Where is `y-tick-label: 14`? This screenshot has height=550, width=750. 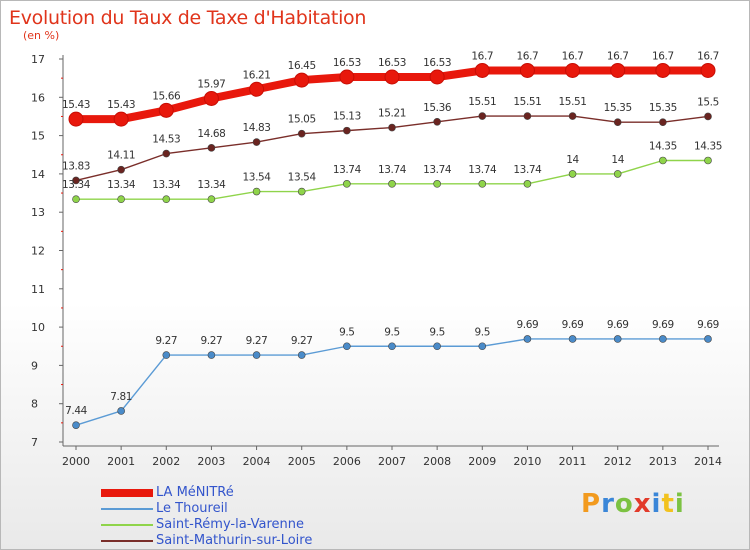 y-tick-label: 14 is located at coordinates (38, 174).